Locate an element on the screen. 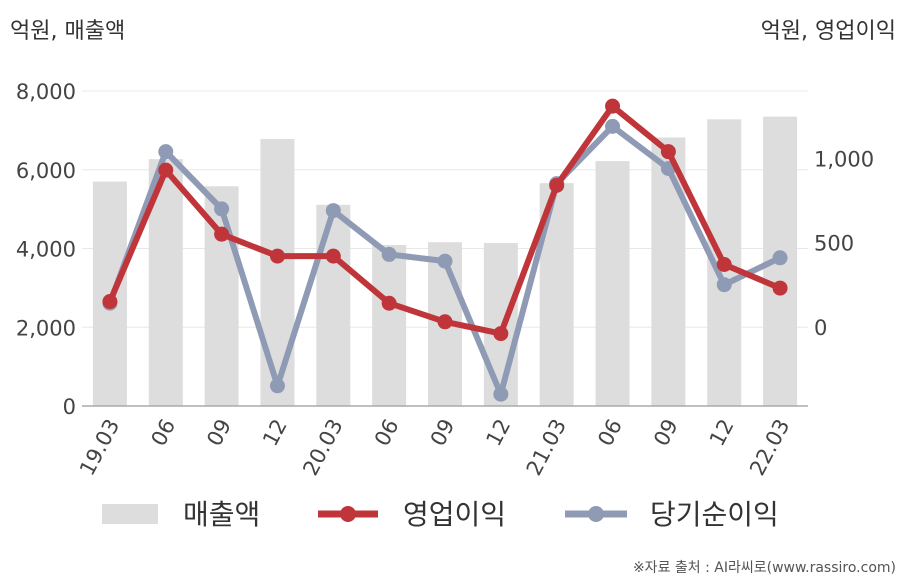 The height and width of the screenshot is (580, 908). x-tick-label: 22.03 is located at coordinates (769, 447).